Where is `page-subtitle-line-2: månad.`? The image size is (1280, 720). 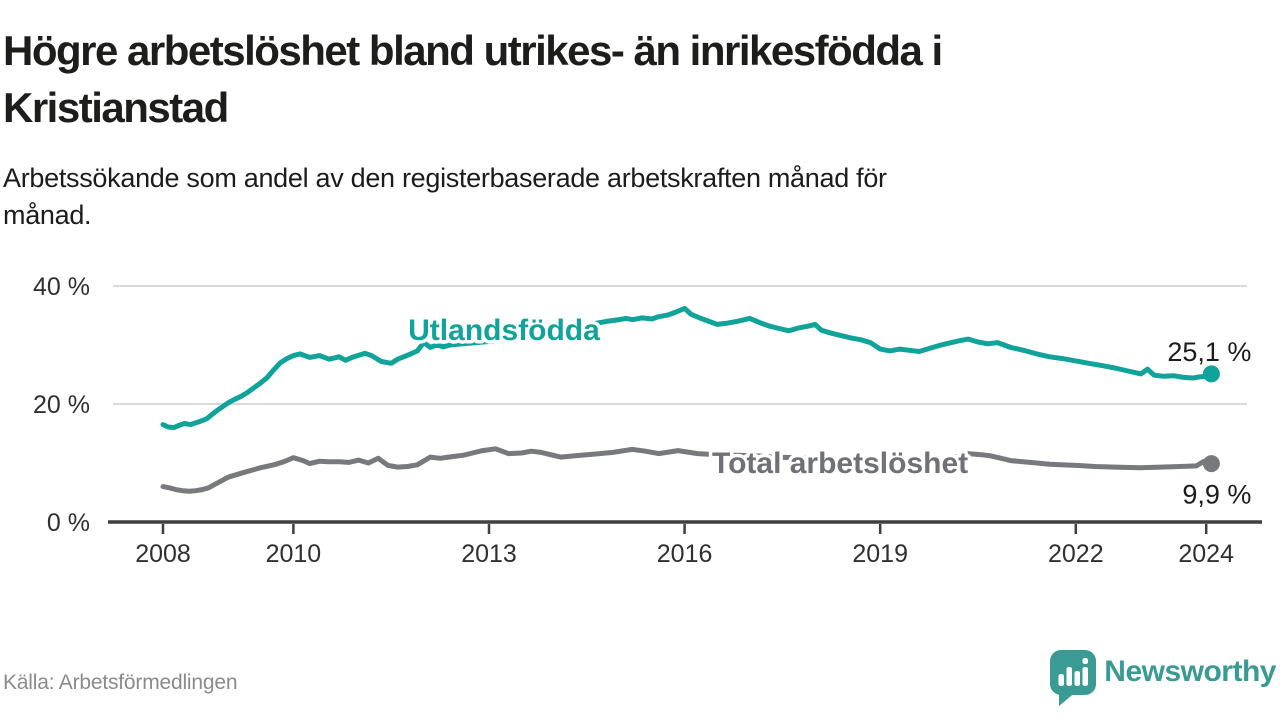
page-subtitle-line-2: månad. is located at coordinates (47, 215).